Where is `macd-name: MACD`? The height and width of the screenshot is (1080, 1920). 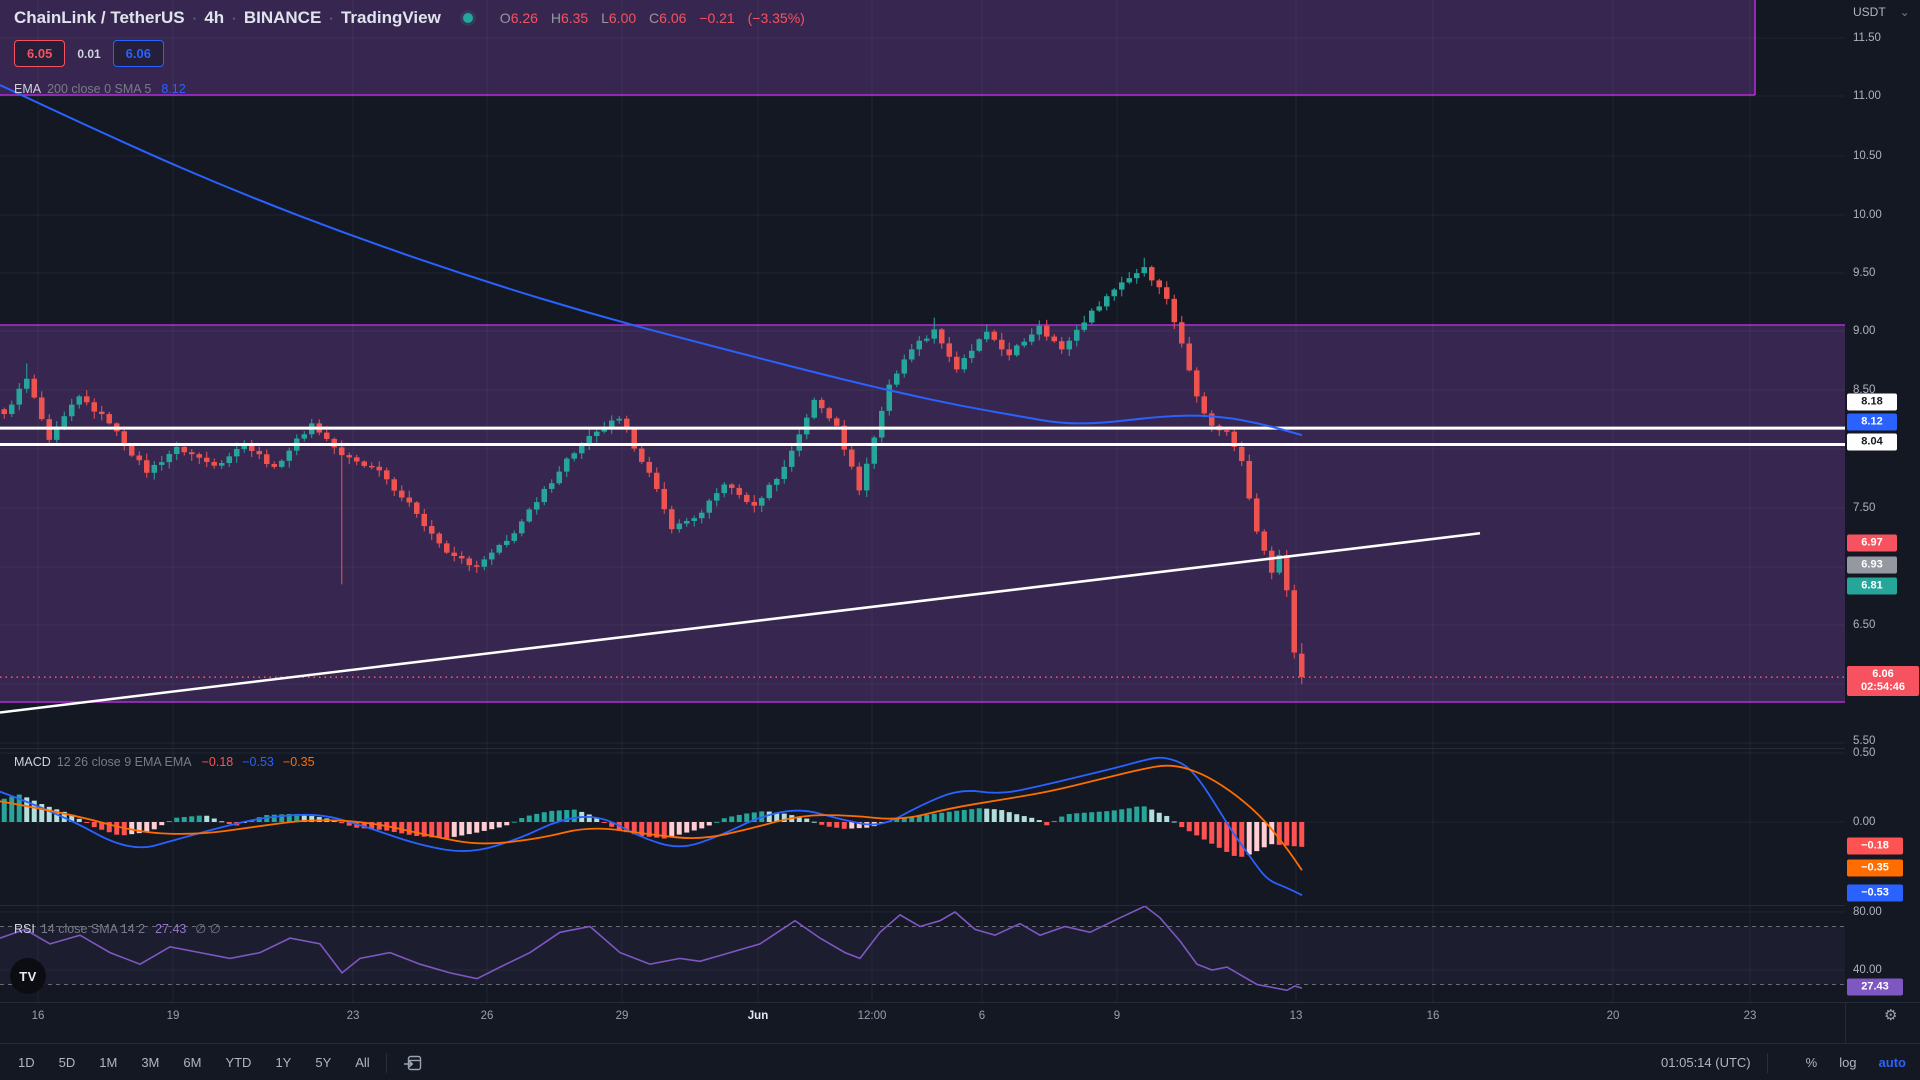
macd-name: MACD is located at coordinates (32, 762).